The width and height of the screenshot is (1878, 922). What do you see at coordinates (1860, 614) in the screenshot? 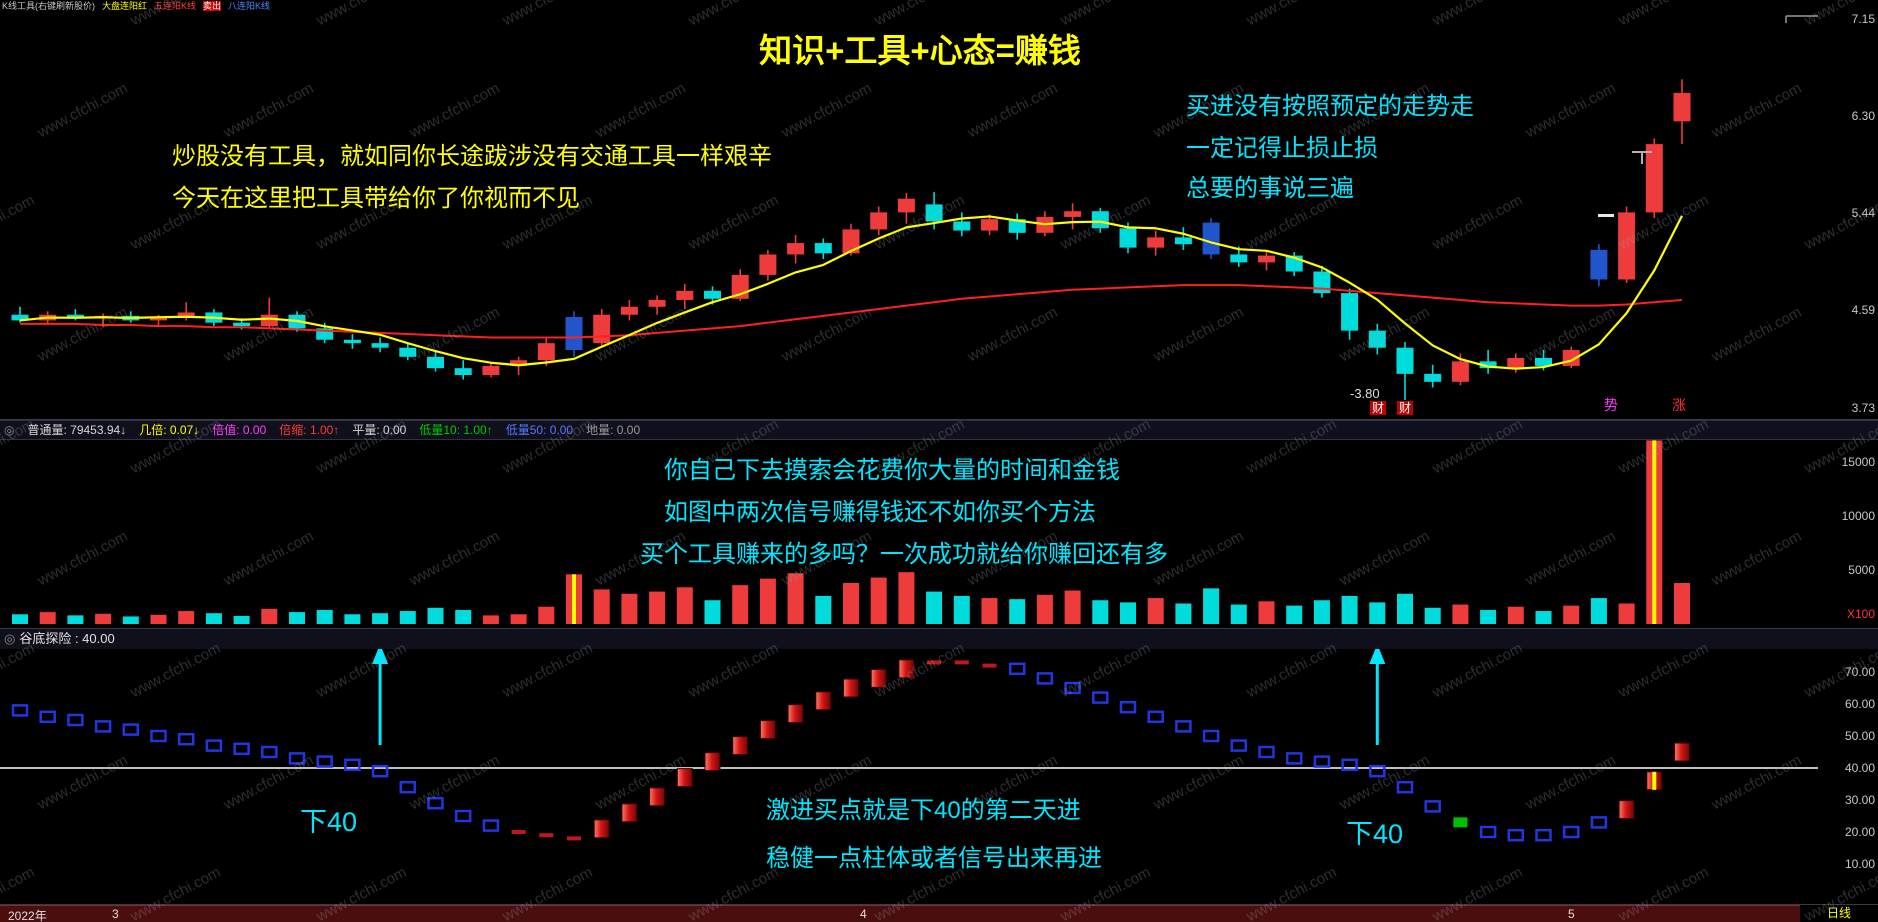
I see `volume-unit-label: X100` at bounding box center [1860, 614].